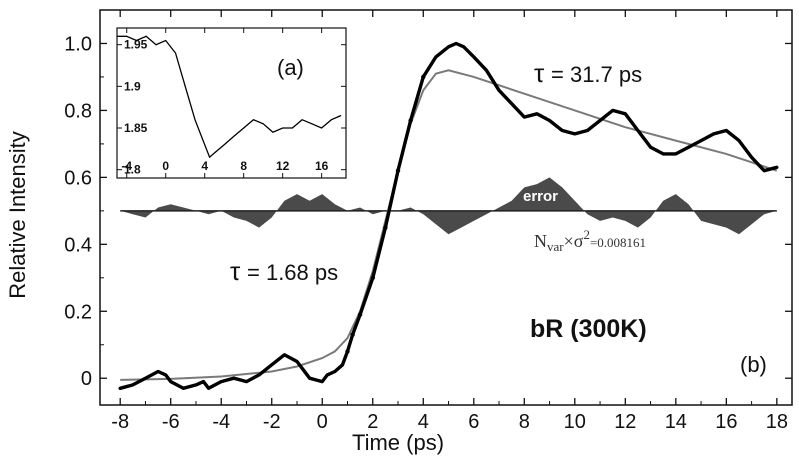 This screenshot has height=459, width=799. Describe the element at coordinates (132, 86) in the screenshot. I see `inset-y-tick-label: 1.9` at that location.